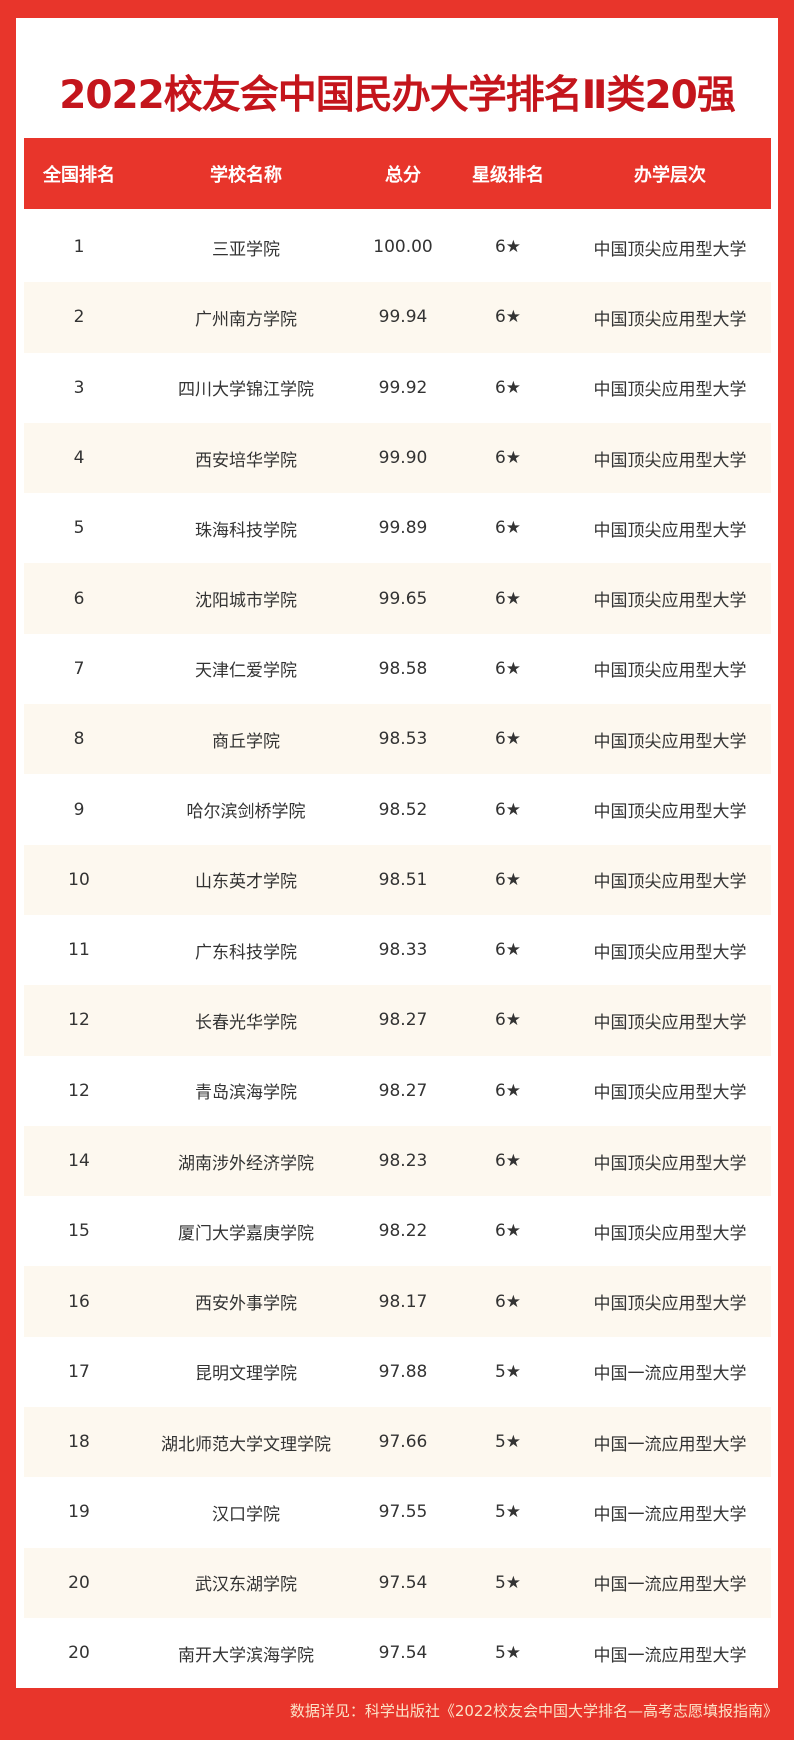 This screenshot has width=794, height=1740. I want to click on school-name-cell: 三亚学院, so click(246, 249).